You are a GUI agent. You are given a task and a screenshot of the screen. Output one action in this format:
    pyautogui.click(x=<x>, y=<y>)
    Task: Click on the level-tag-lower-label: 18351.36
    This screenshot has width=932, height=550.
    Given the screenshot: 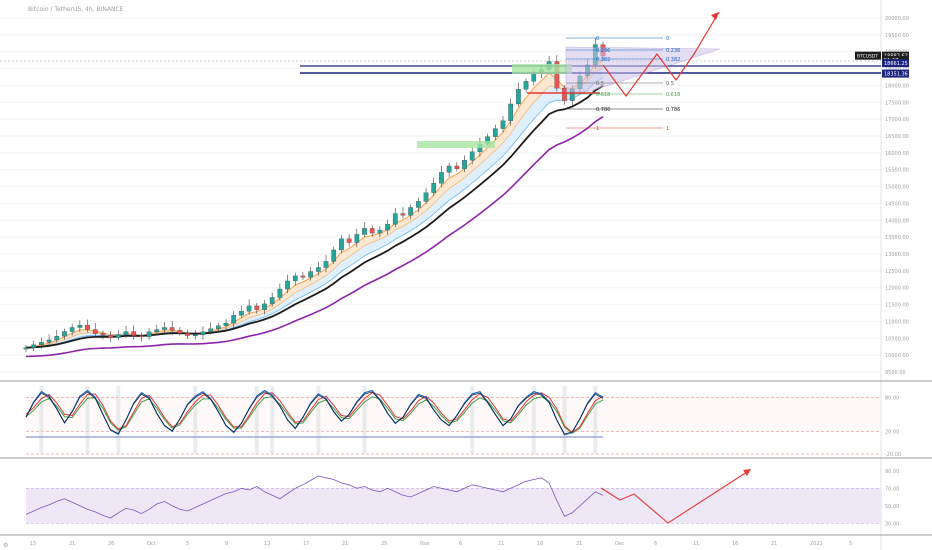 What is the action you would take?
    pyautogui.click(x=896, y=75)
    